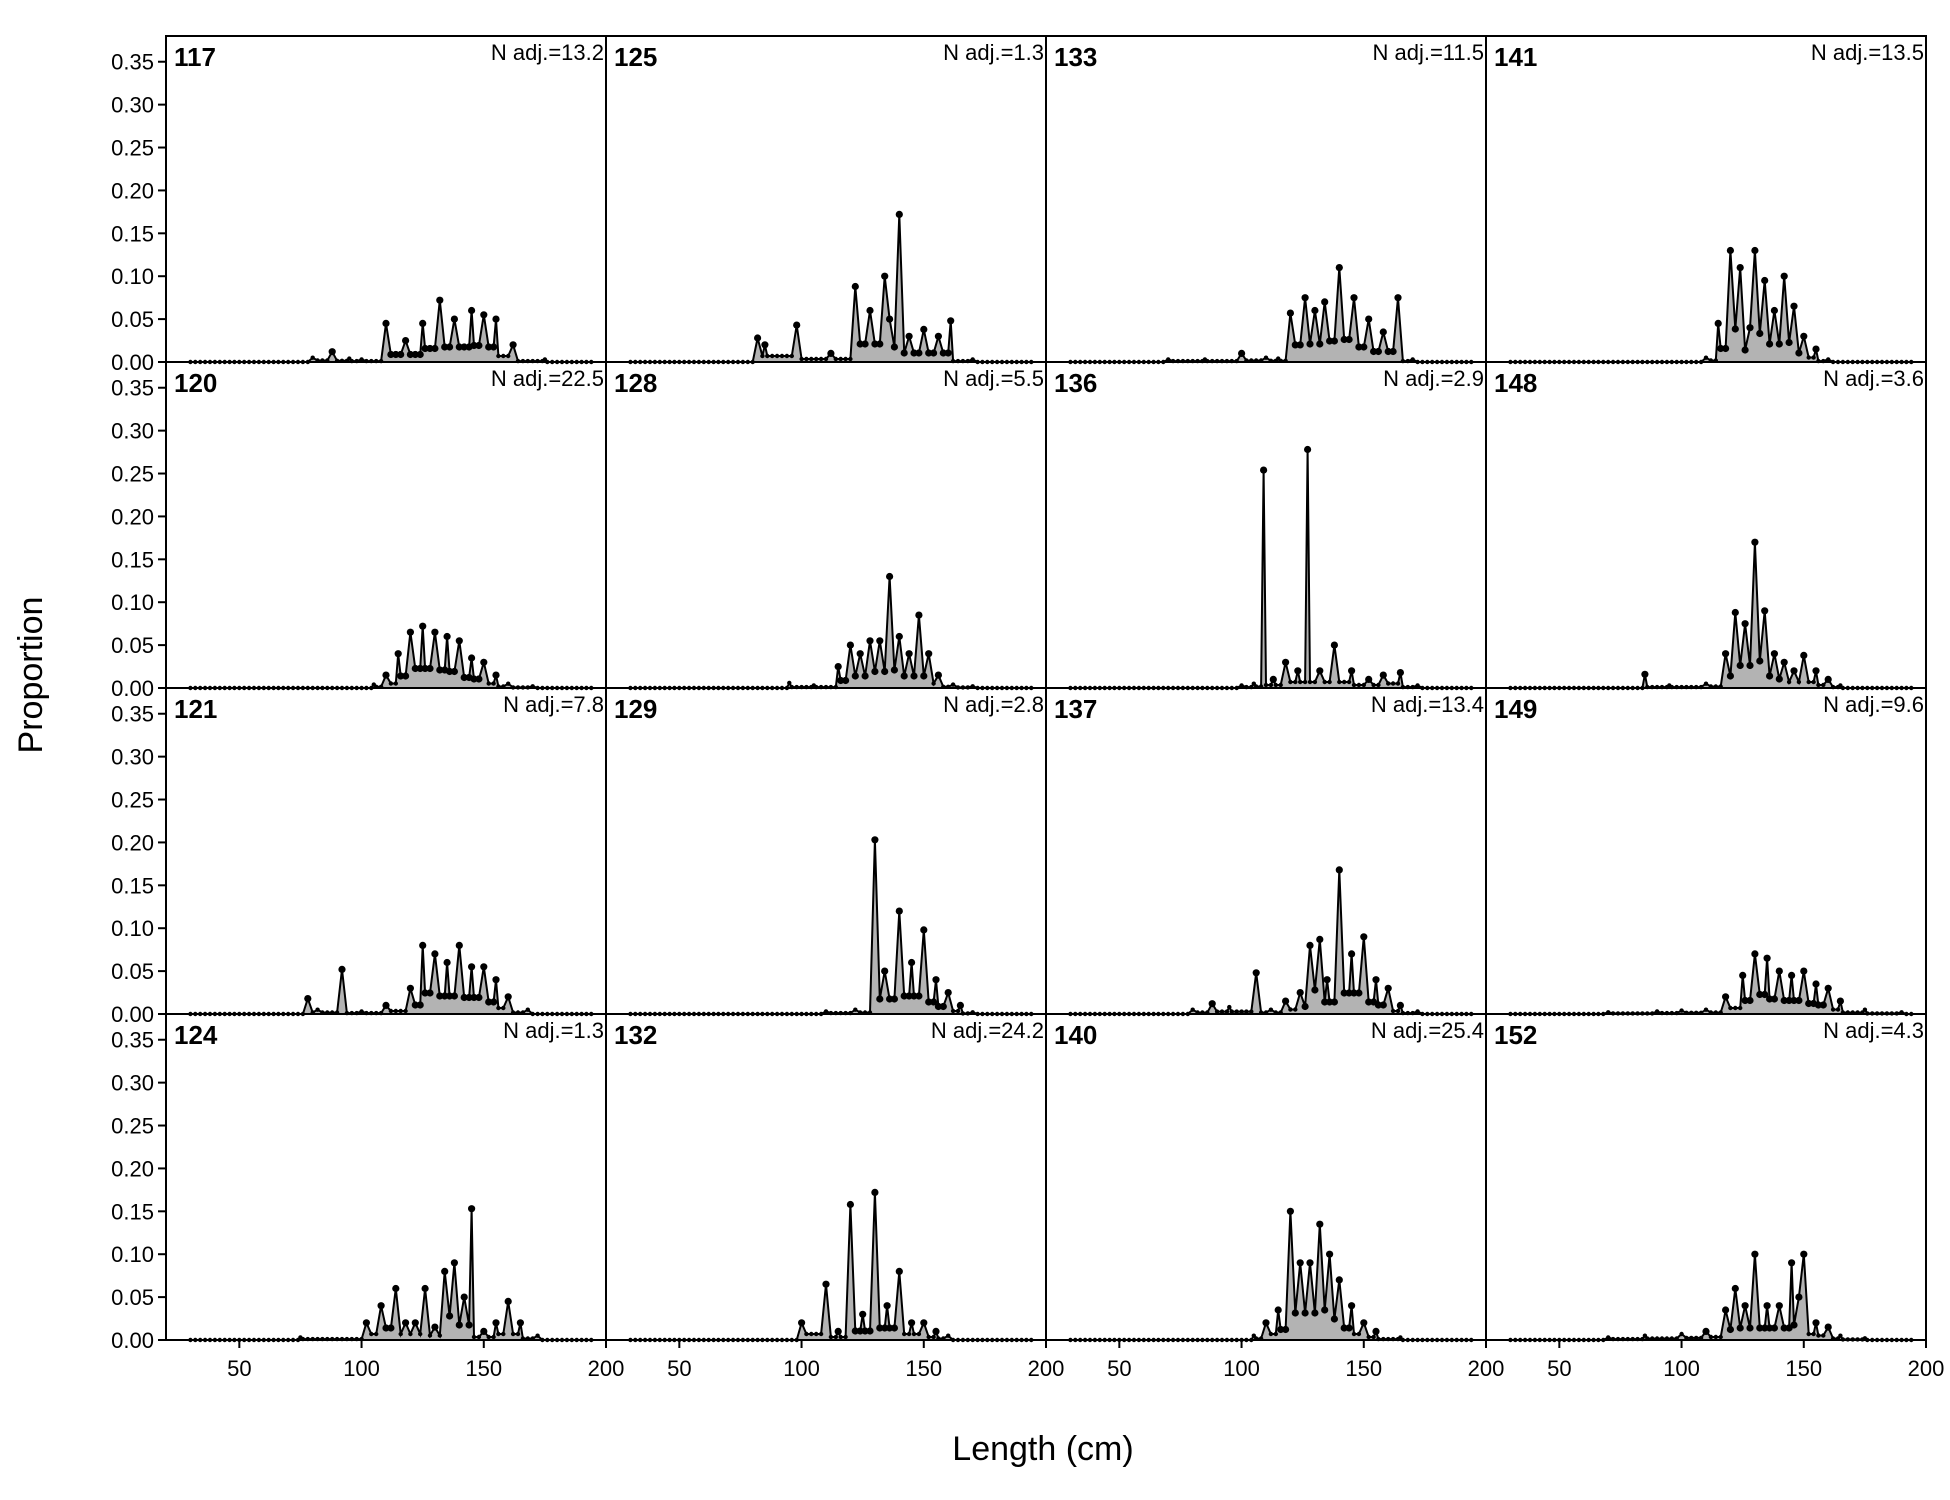 The image size is (1950, 1500). Describe the element at coordinates (132, 62) in the screenshot. I see `y-tick-label: 0.35` at that location.